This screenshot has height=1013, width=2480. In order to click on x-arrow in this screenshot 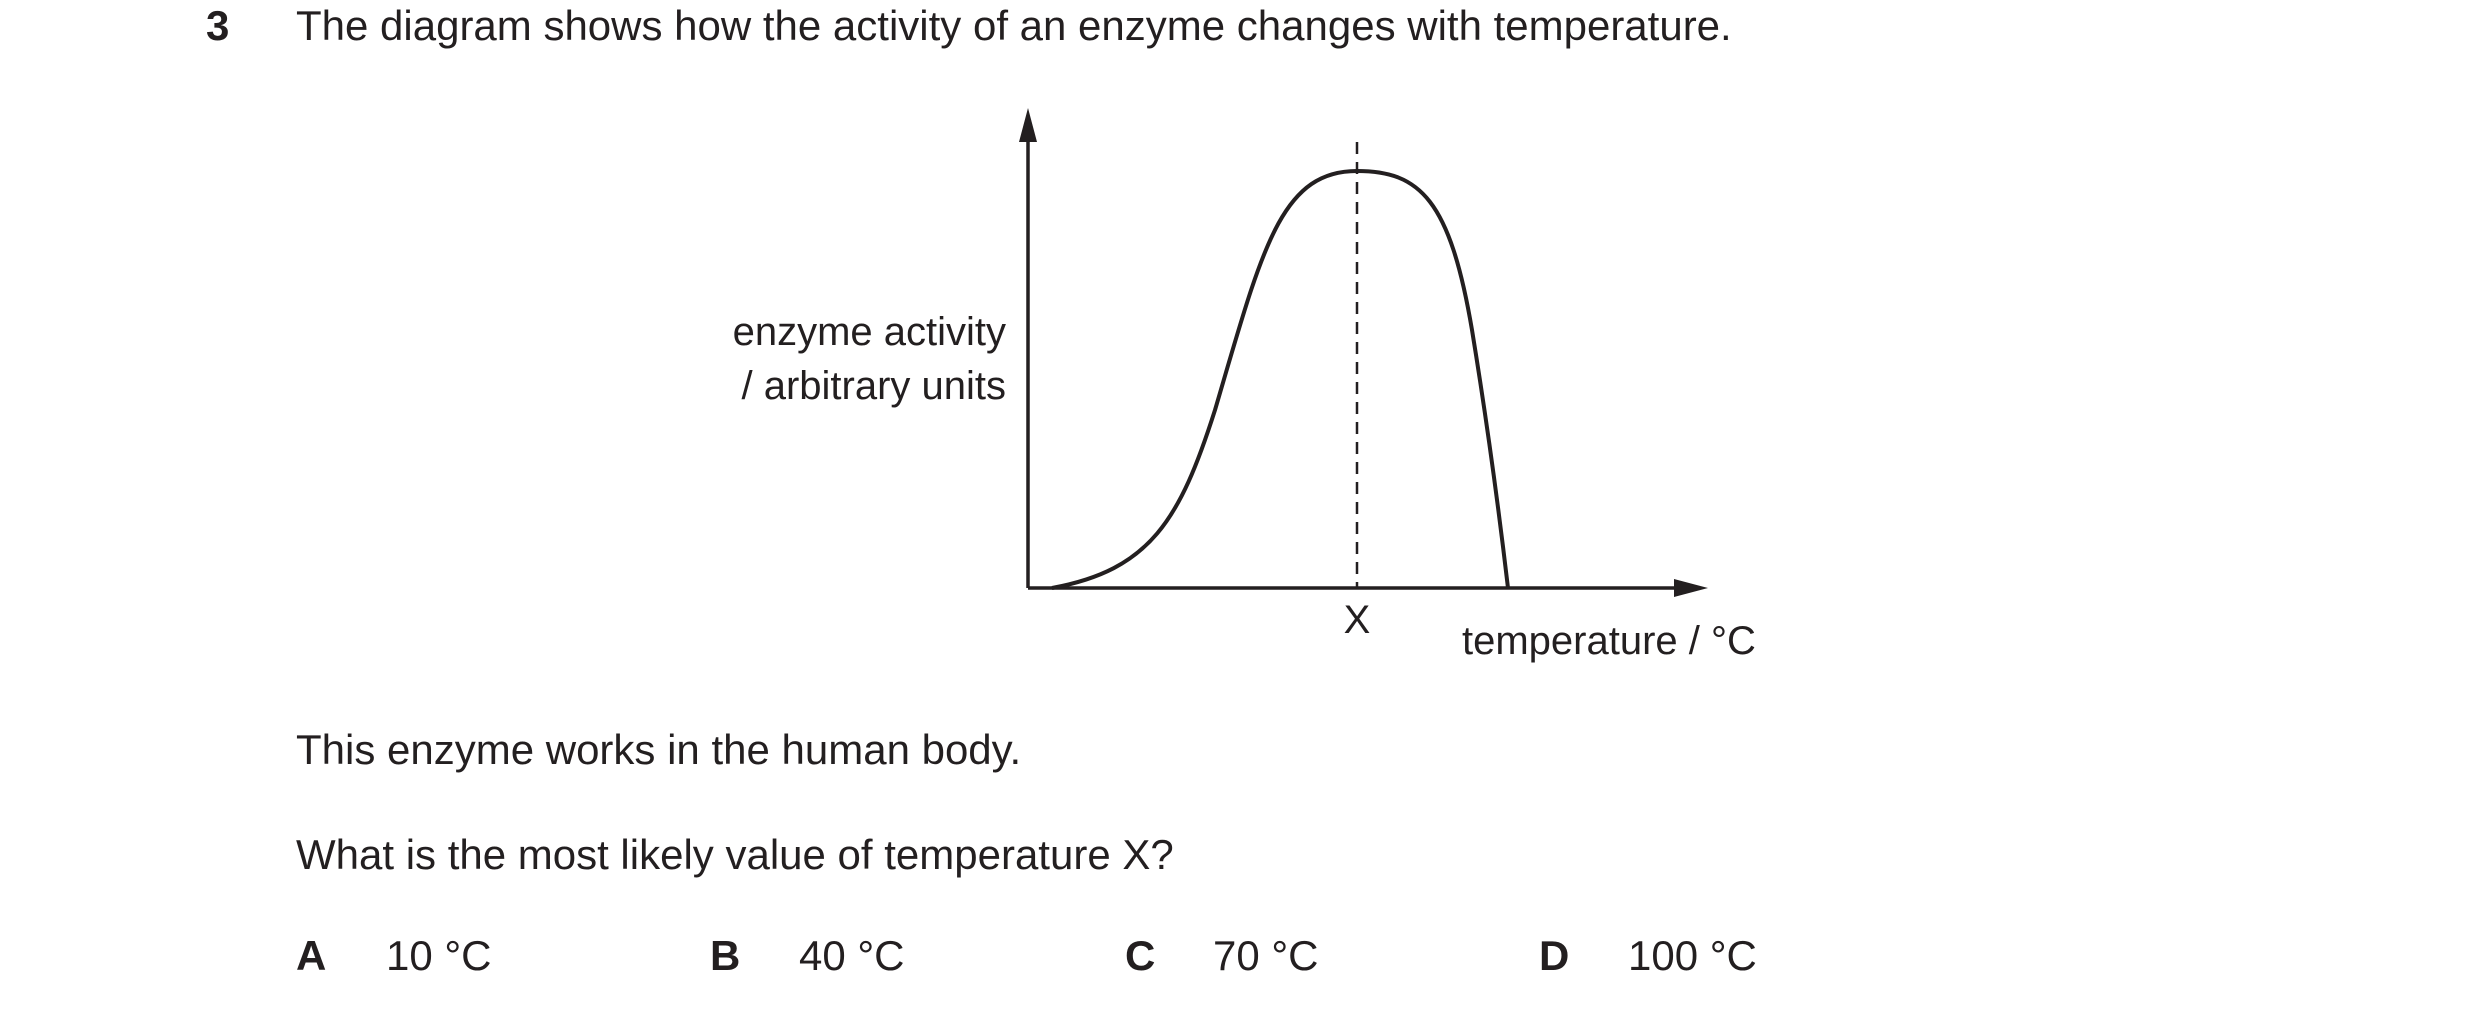, I will do `click(1691, 588)`.